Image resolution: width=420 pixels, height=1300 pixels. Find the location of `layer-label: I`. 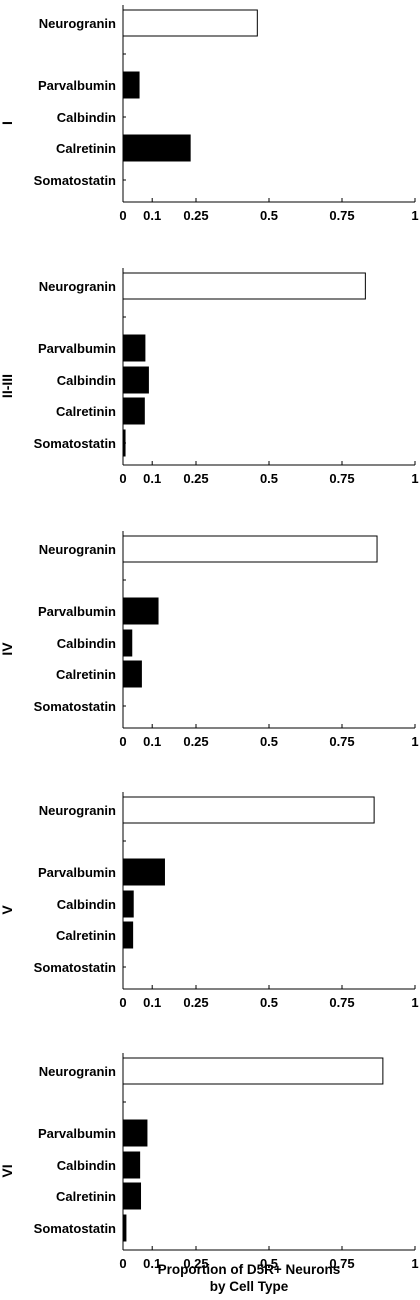

layer-label: I is located at coordinates (7, 123).